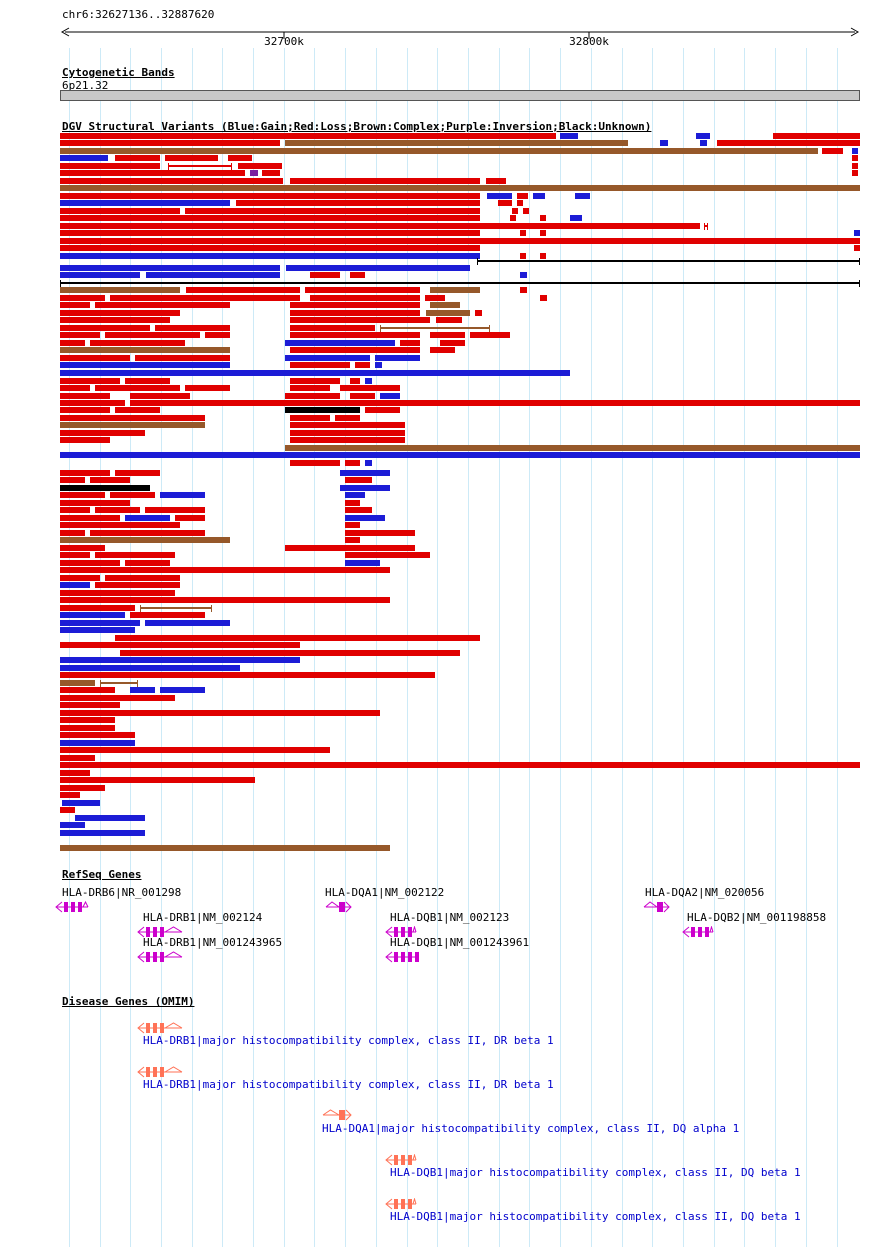 The height and width of the screenshot is (1247, 890). Describe the element at coordinates (118, 72) in the screenshot. I see `cytoband-track-title: Cytogenetic Bands` at that location.